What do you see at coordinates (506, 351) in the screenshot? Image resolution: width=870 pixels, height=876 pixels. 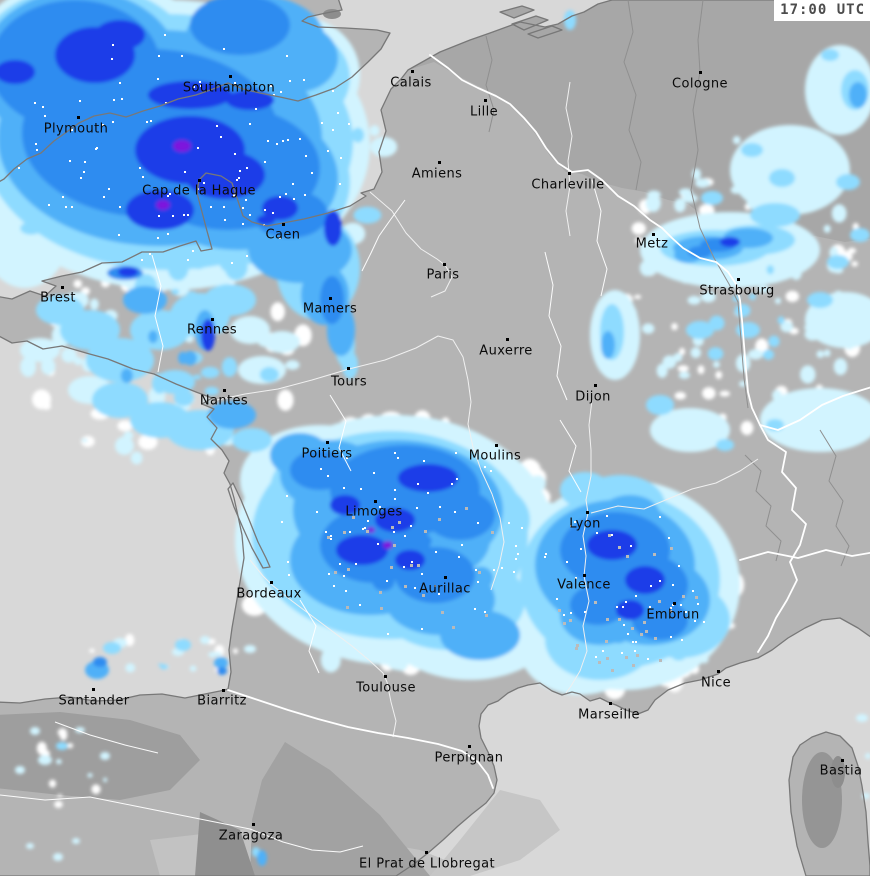 I see `city-label: Auxerre` at bounding box center [506, 351].